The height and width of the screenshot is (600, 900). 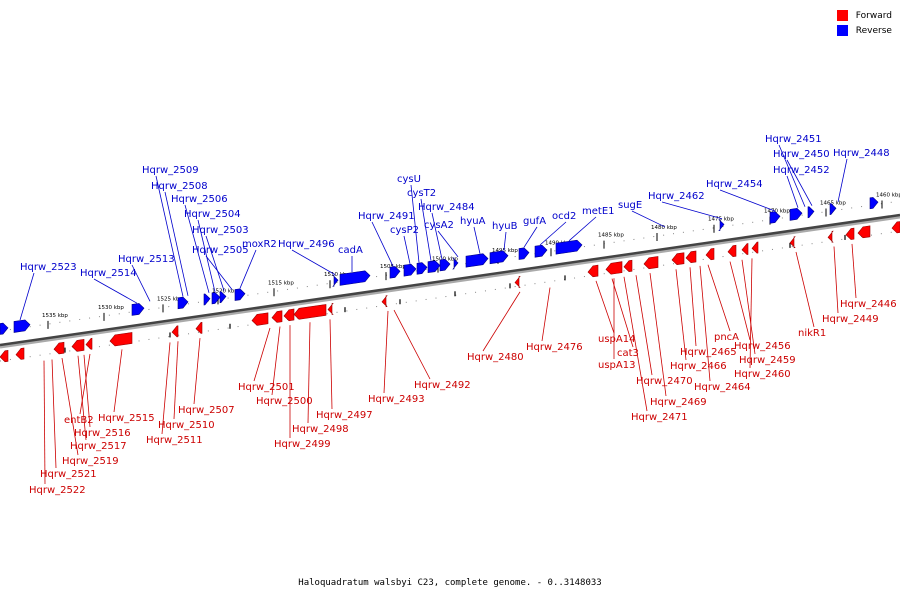 What do you see at coordinates (659, 417) in the screenshot?
I see `forward-gene-label: Hqrw_2471` at bounding box center [659, 417].